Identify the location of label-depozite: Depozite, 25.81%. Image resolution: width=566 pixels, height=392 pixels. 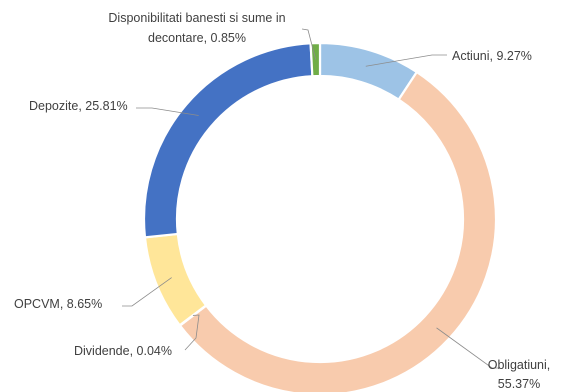
(78, 106).